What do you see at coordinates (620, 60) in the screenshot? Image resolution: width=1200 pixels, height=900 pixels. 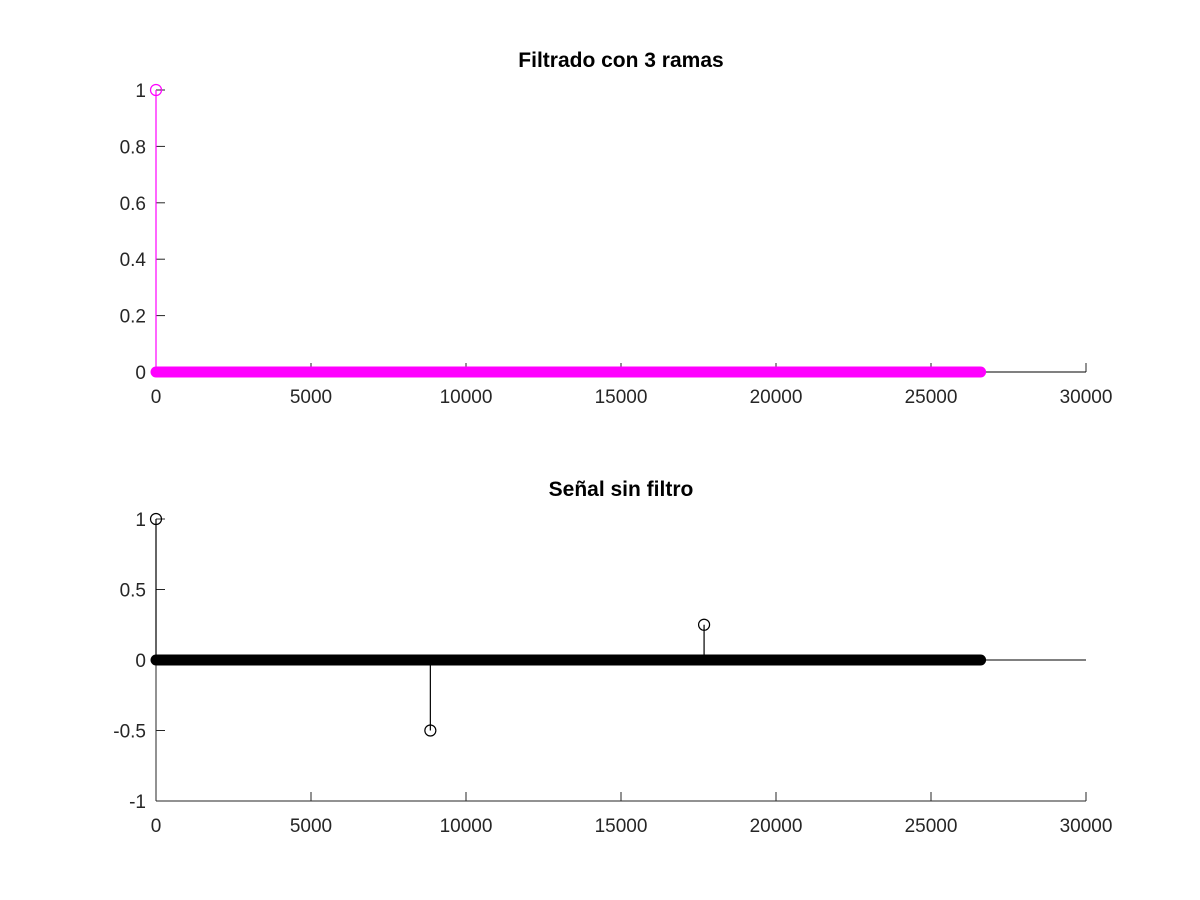 I see `top-plot-title: Filtrado con 3 ramas` at bounding box center [620, 60].